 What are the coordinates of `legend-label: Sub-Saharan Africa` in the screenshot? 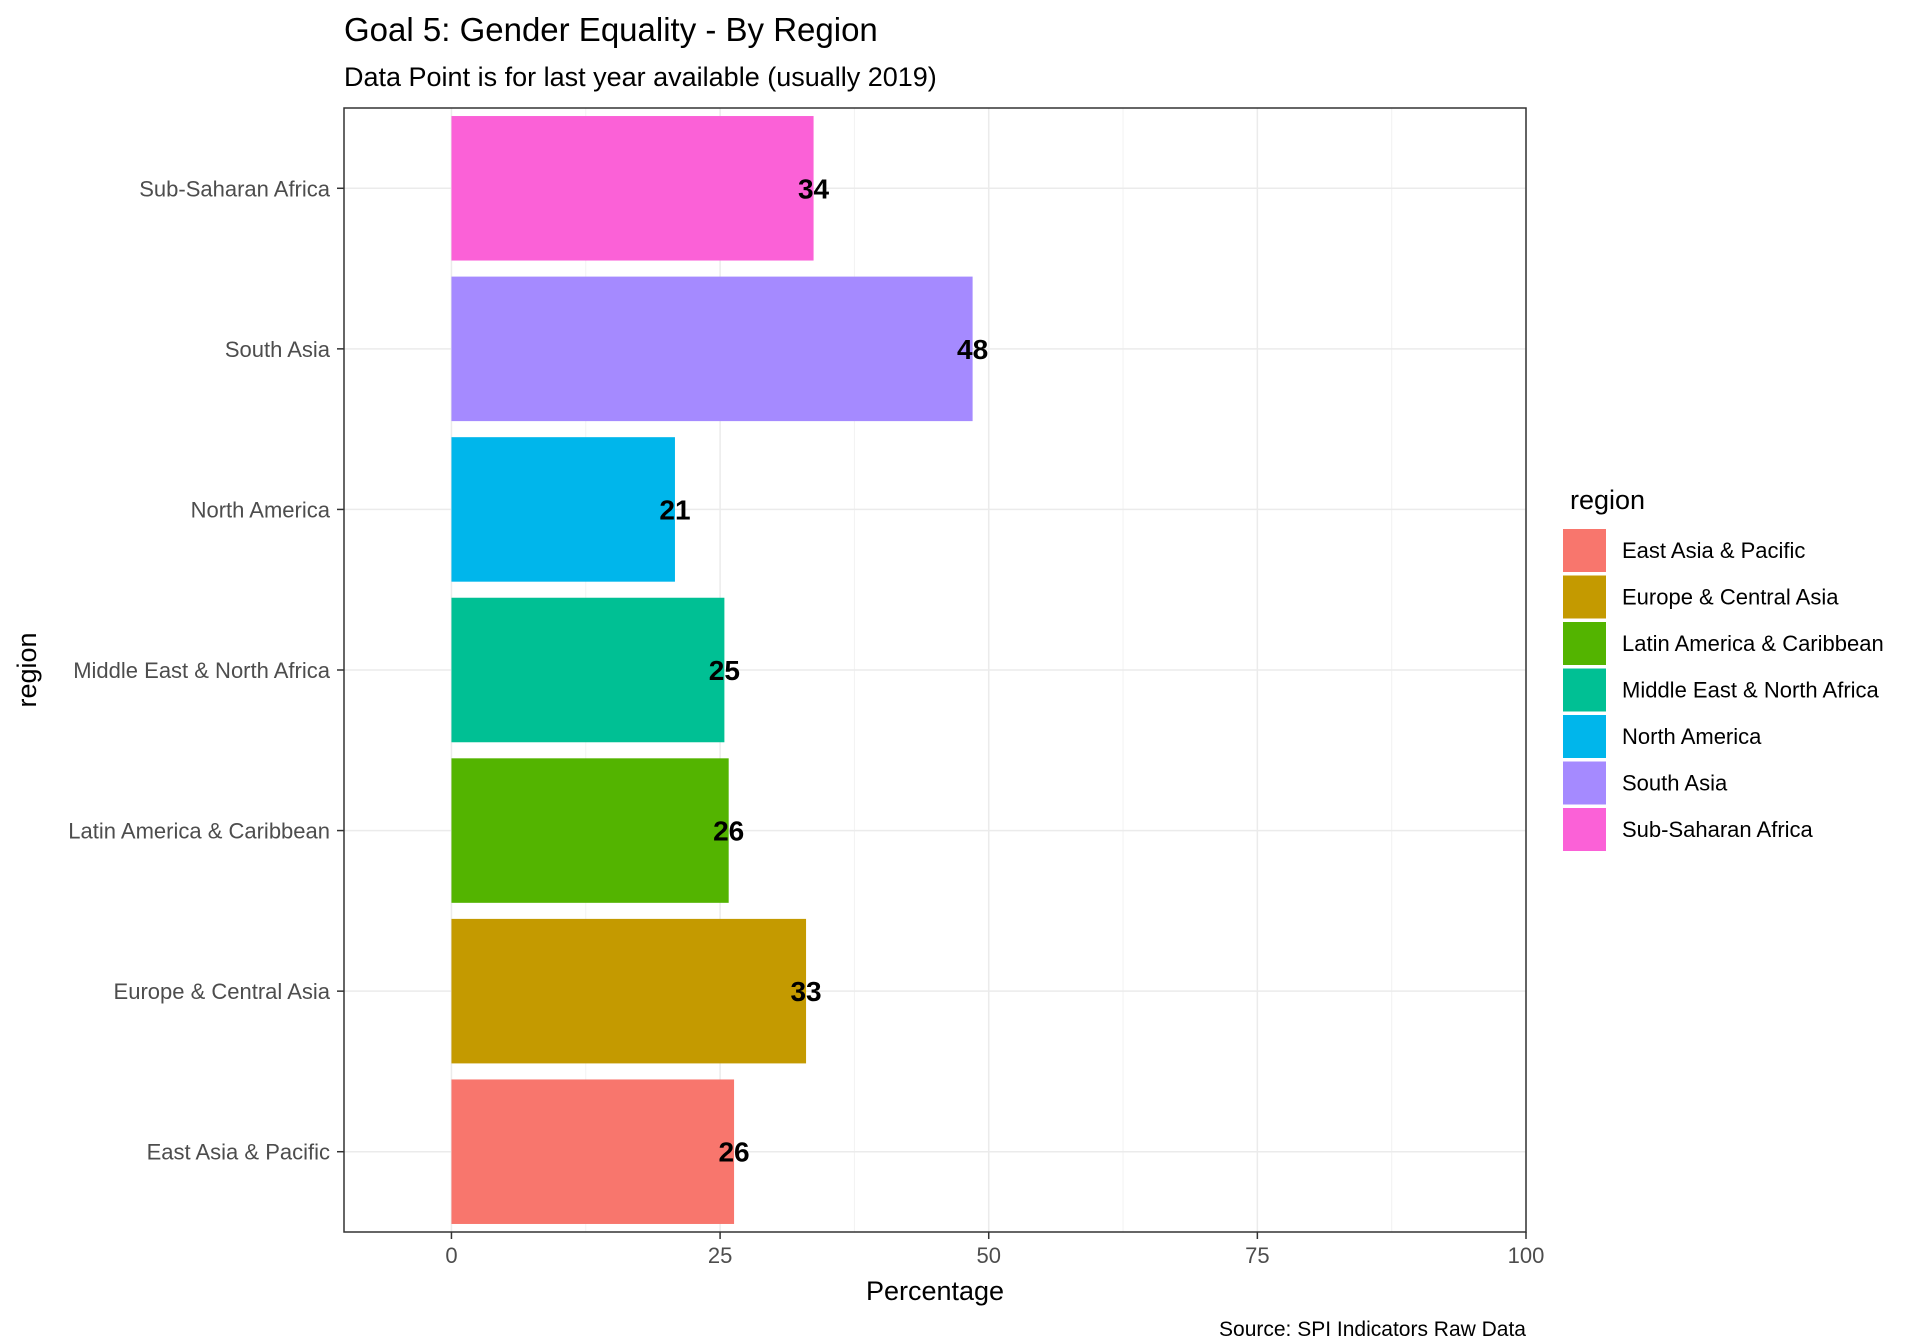 It's located at (1718, 829).